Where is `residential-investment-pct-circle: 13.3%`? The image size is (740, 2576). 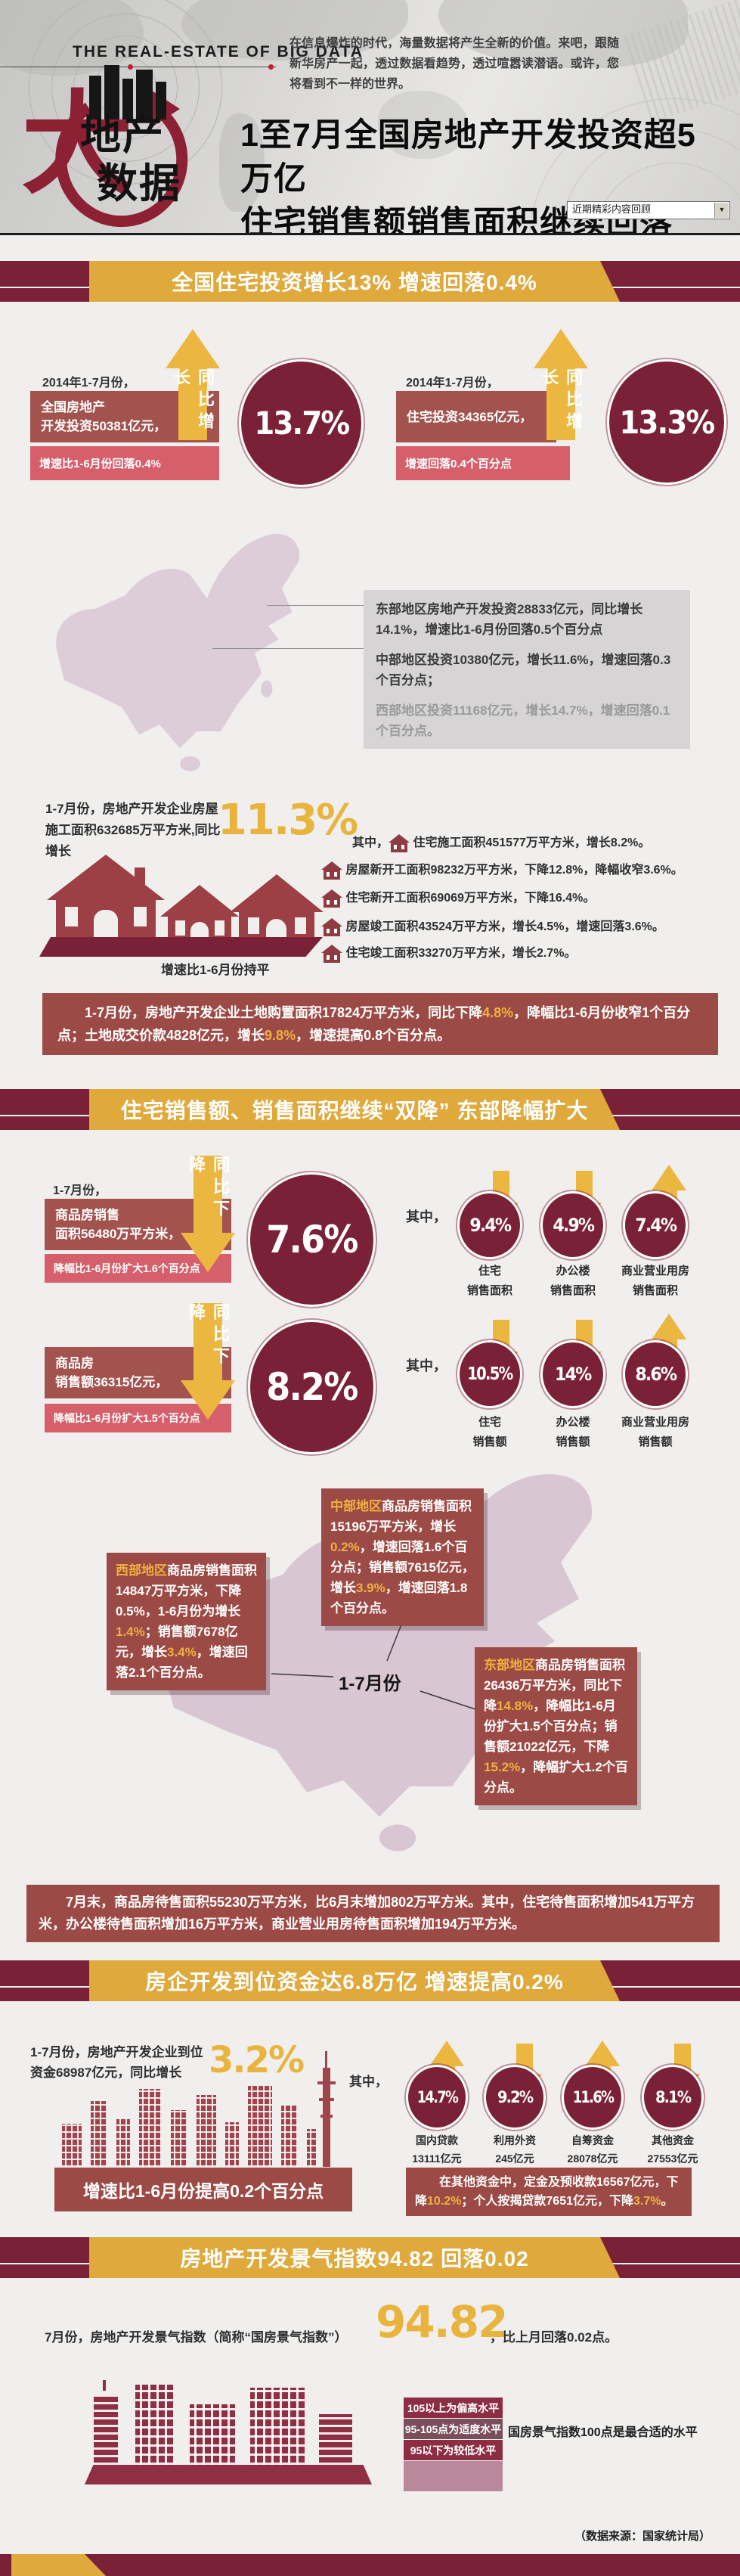 residential-investment-pct-circle: 13.3% is located at coordinates (666, 422).